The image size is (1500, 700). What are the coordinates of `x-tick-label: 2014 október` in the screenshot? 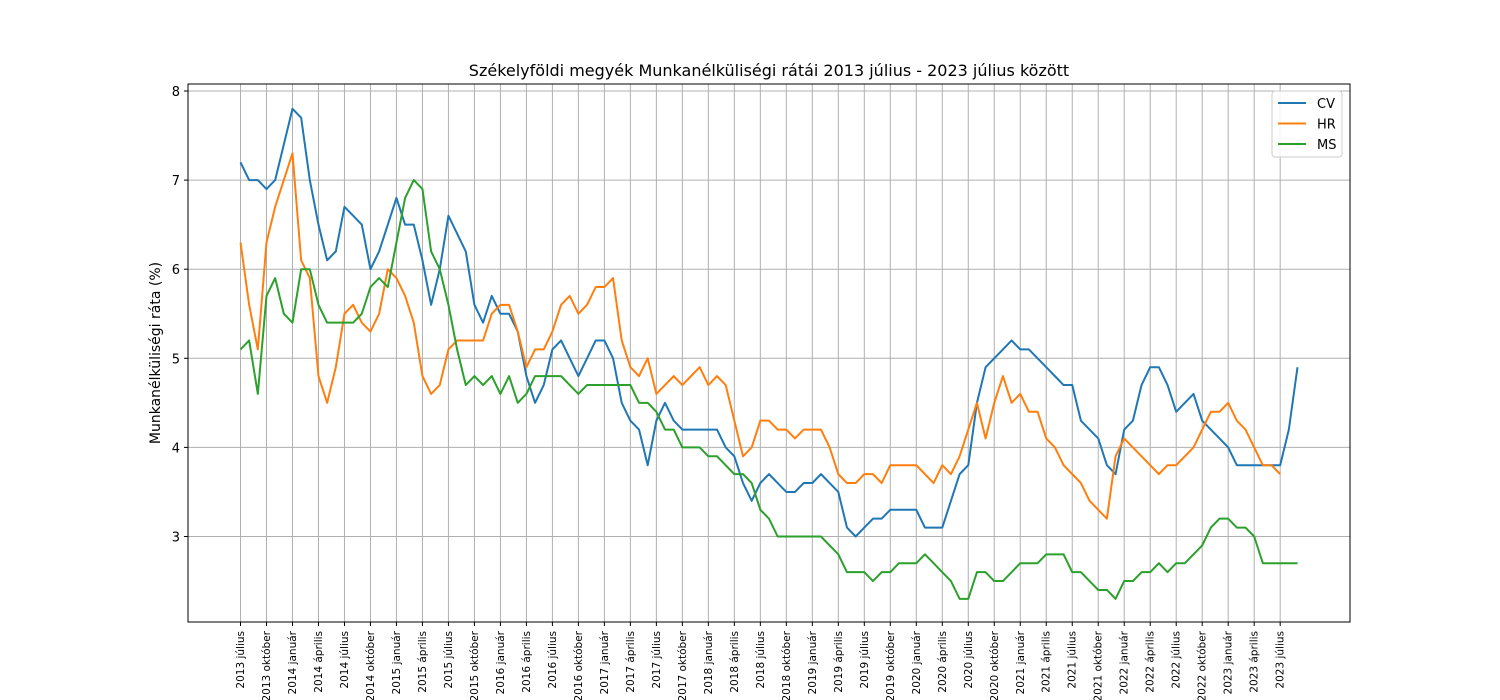 It's located at (371, 665).